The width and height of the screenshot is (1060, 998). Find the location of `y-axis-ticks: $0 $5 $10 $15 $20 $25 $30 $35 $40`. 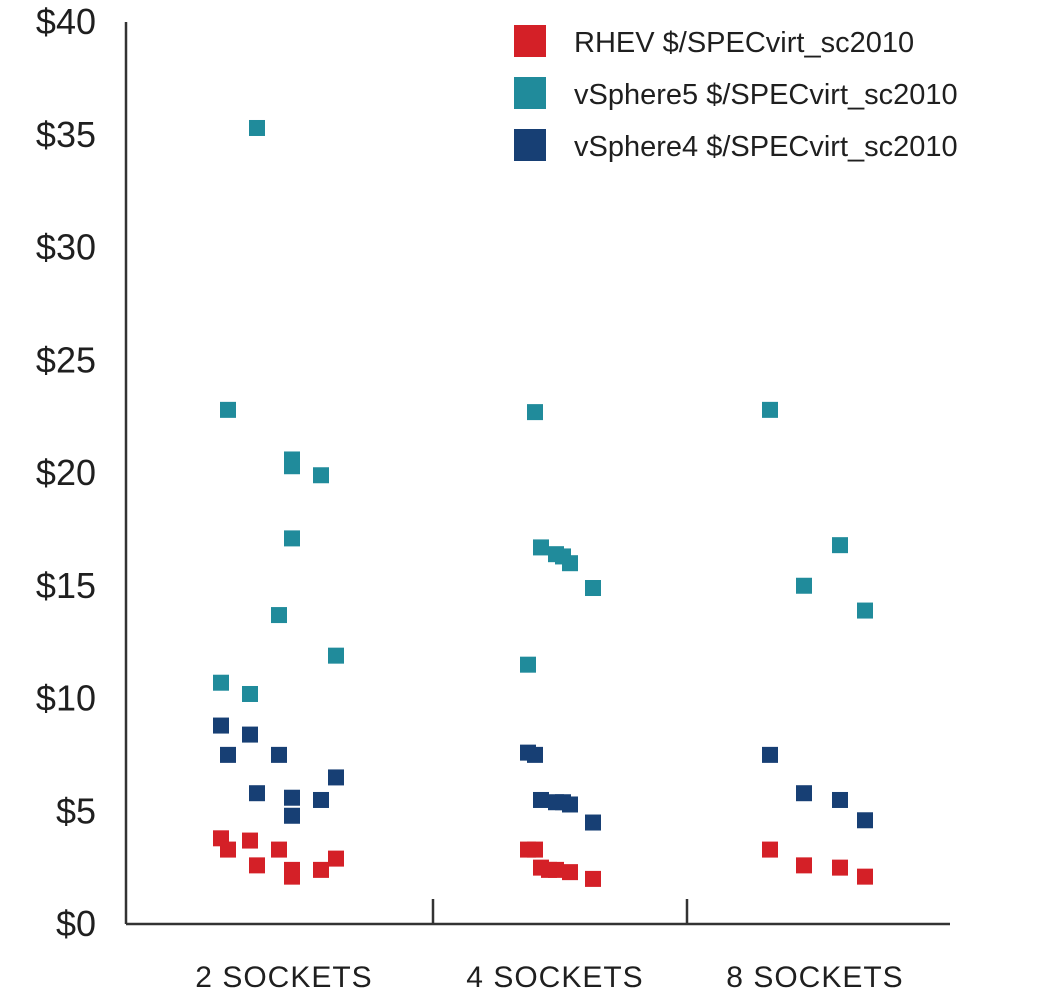

y-axis-ticks: $0 $5 $10 $15 $20 $25 $30 $35 $40 is located at coordinates (66, 472).